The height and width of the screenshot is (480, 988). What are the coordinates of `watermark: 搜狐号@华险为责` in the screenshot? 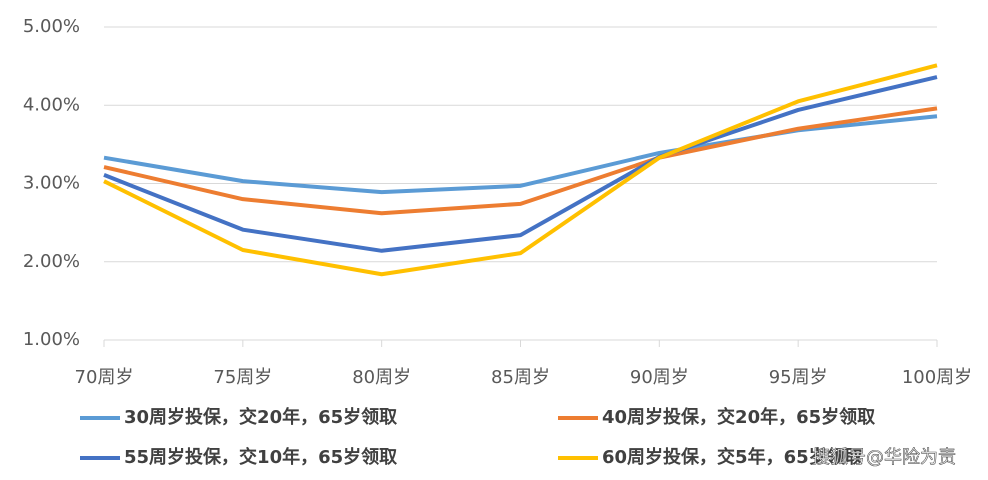 It's located at (884, 457).